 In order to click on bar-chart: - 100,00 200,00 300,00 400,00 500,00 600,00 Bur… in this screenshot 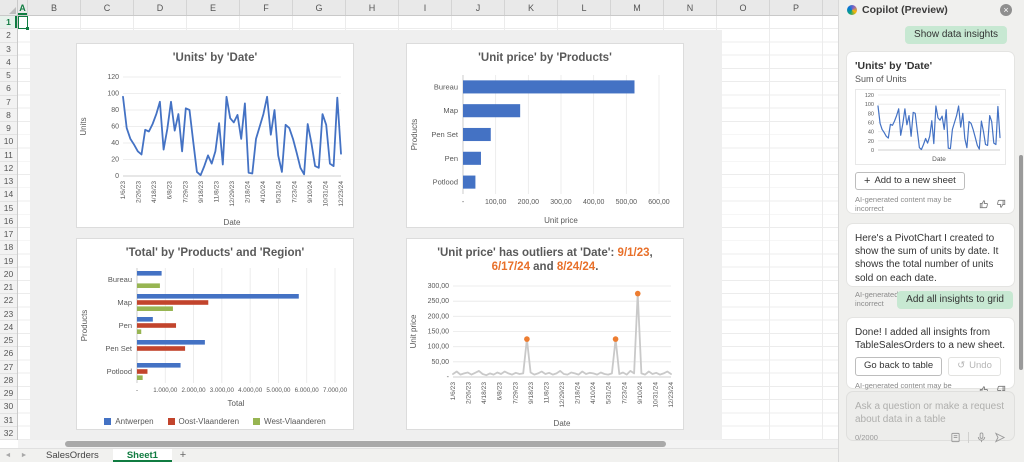, I will do `click(540, 150)`.